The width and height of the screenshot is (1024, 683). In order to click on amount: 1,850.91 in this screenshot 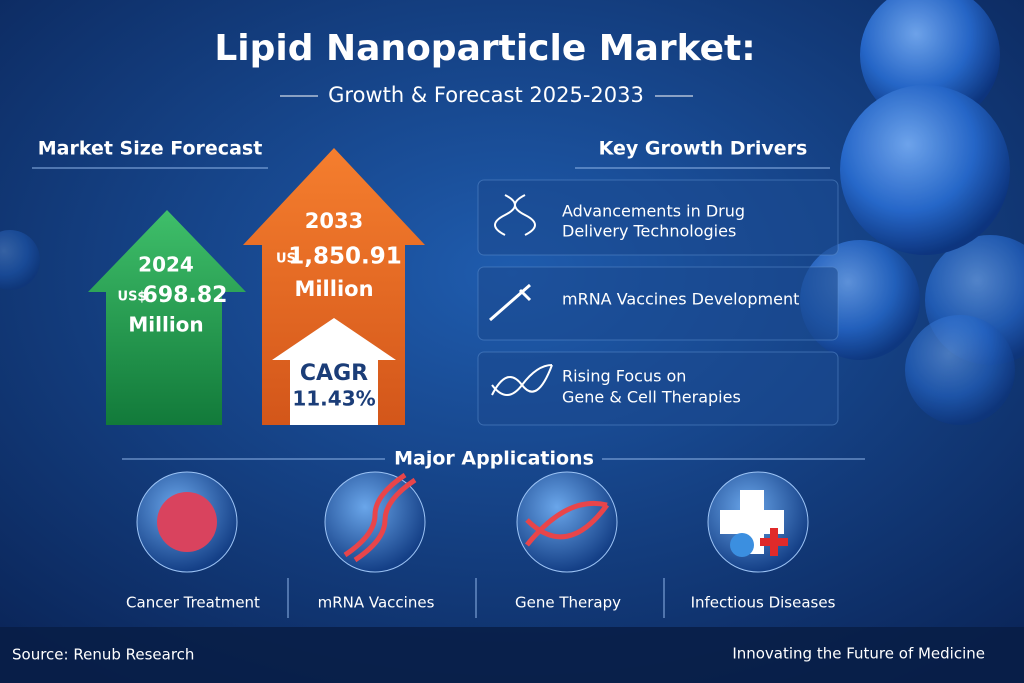, I will do `click(345, 257)`.